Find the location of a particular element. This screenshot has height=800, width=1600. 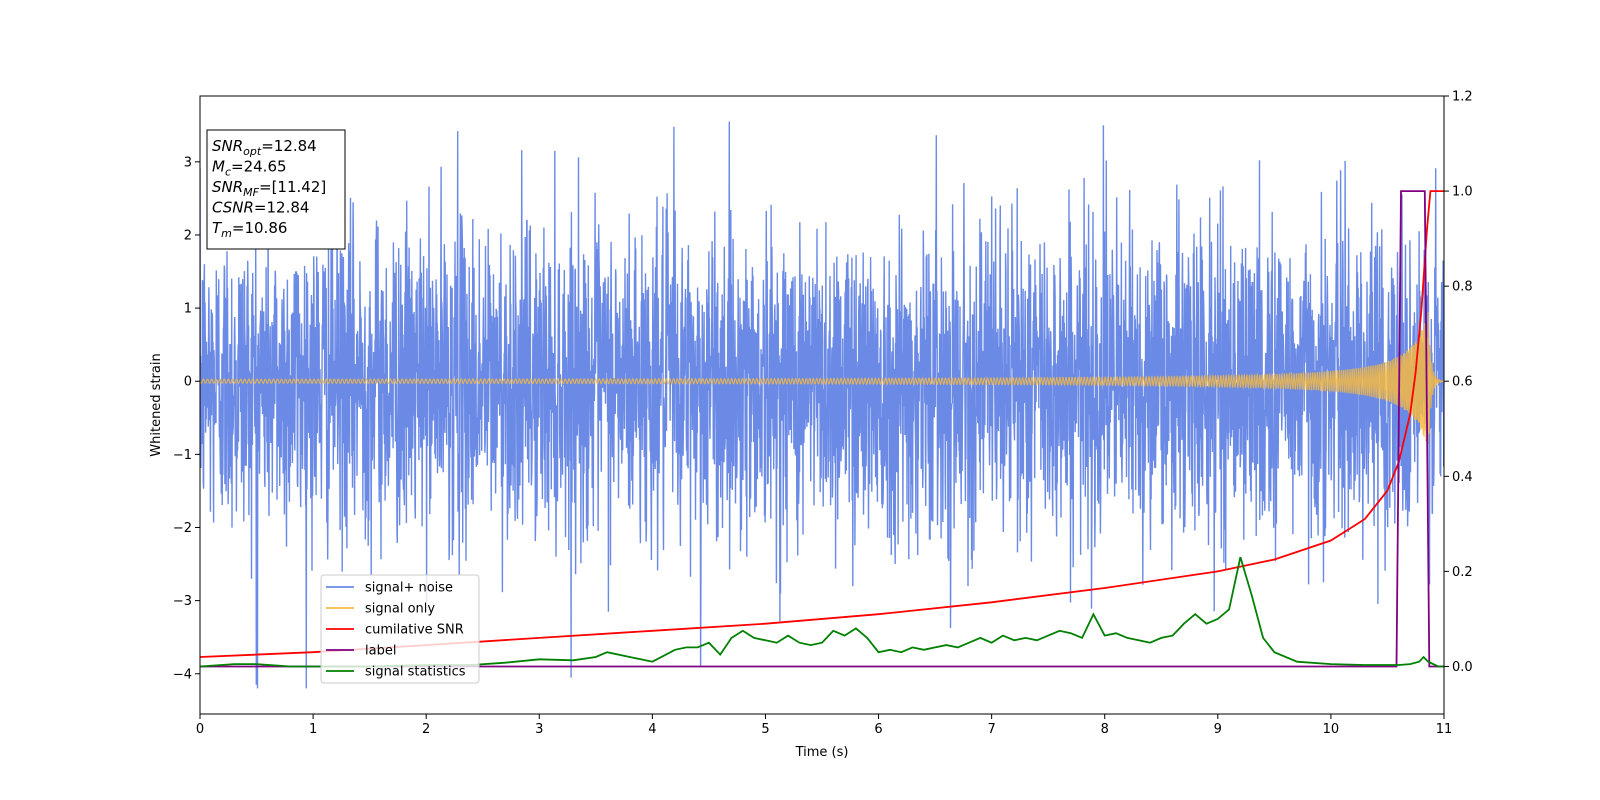

y2-tick-label: 0.2 is located at coordinates (1462, 572).